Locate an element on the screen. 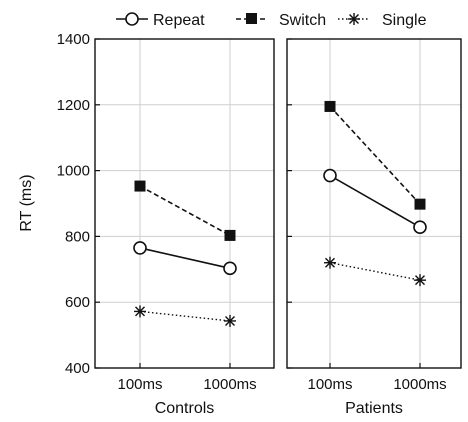 Image resolution: width=468 pixels, height=422 pixels. y-tick-label: 600 is located at coordinates (77, 302).